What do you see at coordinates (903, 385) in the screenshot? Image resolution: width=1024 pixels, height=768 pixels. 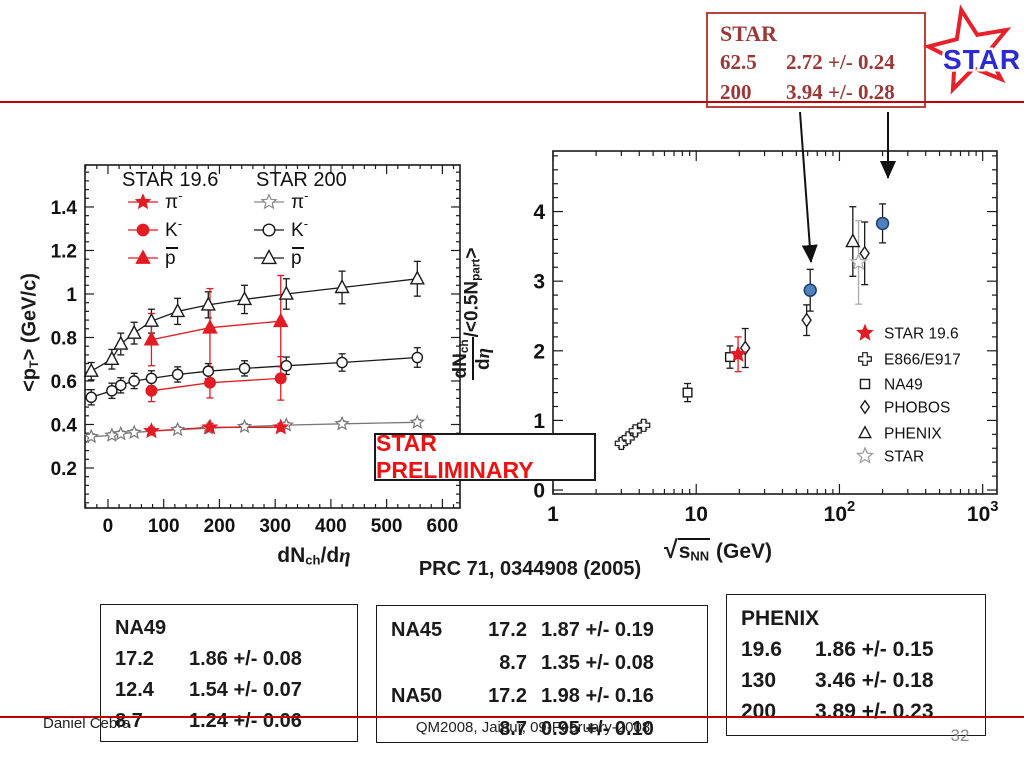 I see `svg-text: NA49` at bounding box center [903, 385].